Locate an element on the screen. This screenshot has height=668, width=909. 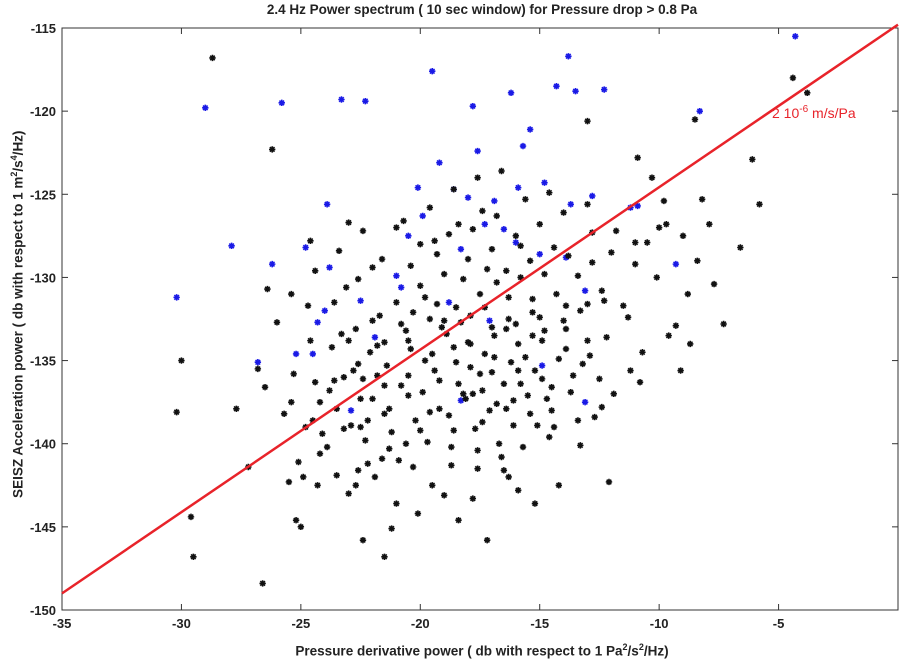
y-tick-label: -125 is located at coordinates (43, 194).